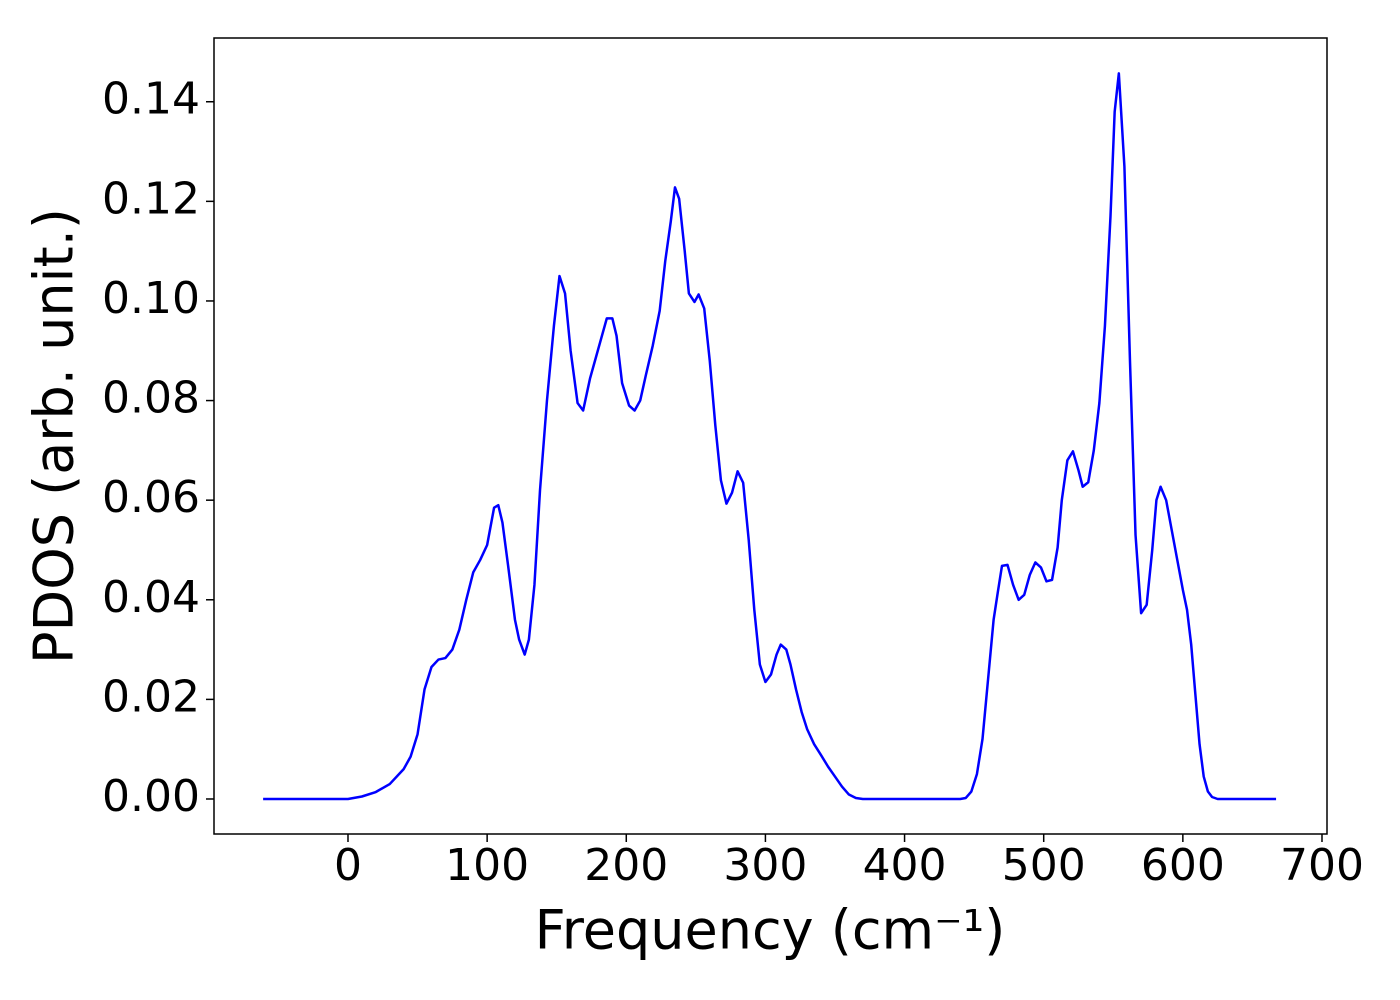  I want to click on y-tick-label: 0.02, so click(151, 696).